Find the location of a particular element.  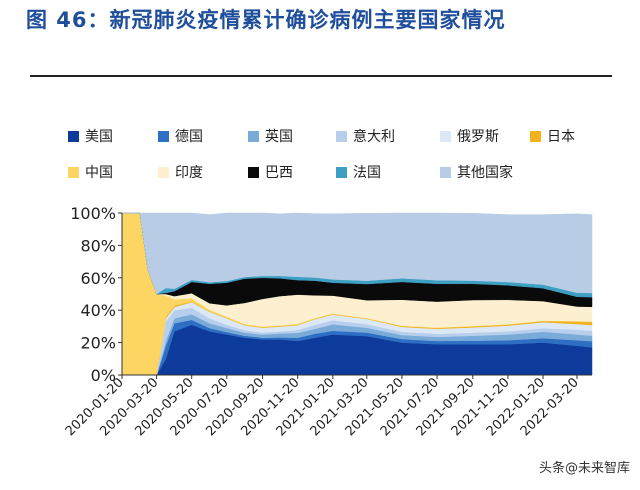

legend-item: 英国 is located at coordinates (270, 136).